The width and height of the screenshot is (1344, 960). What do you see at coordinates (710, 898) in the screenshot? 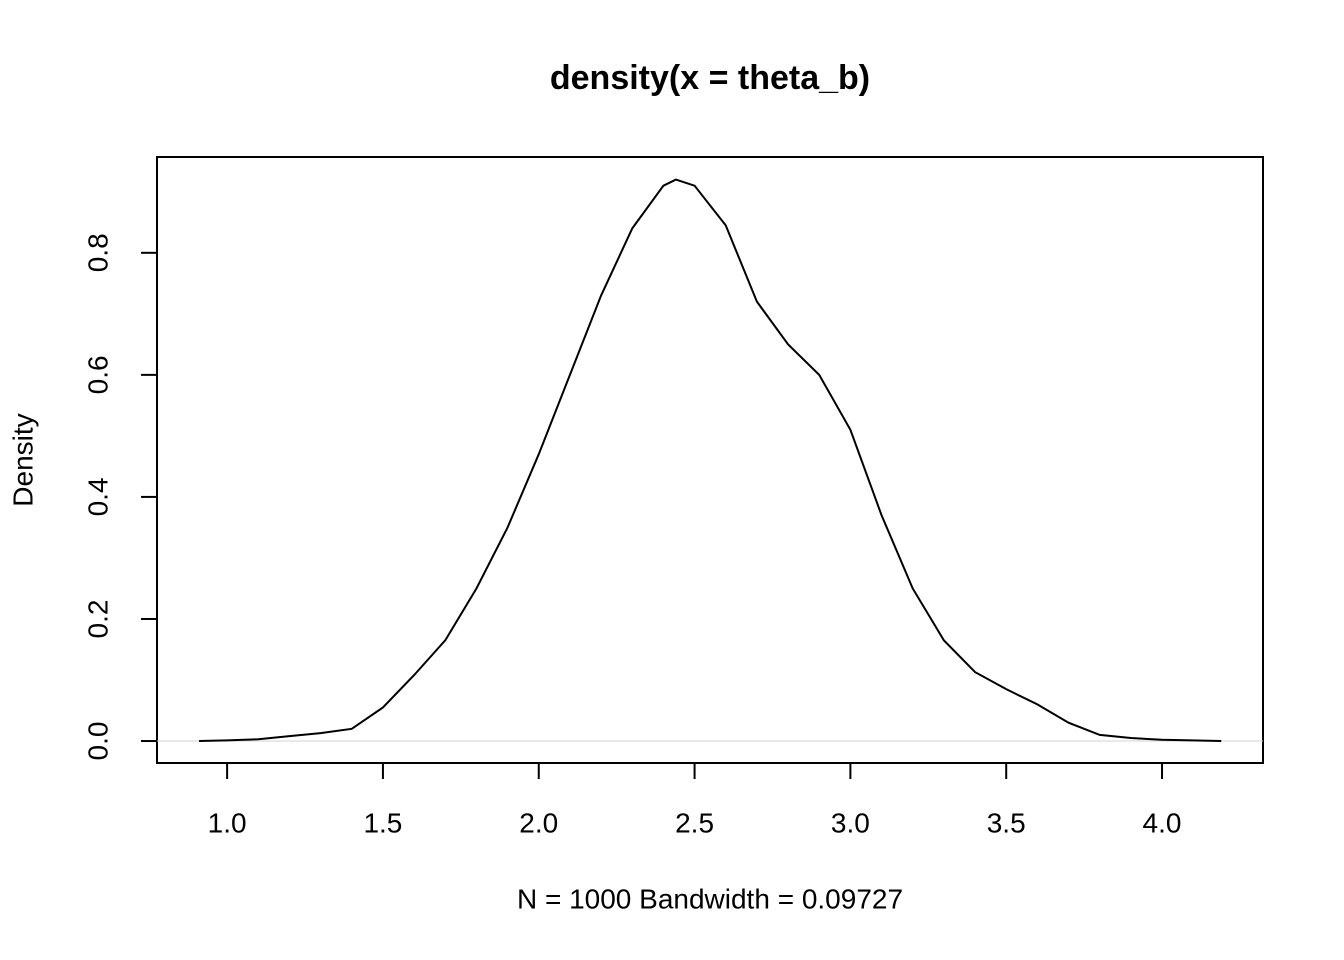
I see `x-axis-label: N = 1000 Bandwidth = 0.09727` at bounding box center [710, 898].